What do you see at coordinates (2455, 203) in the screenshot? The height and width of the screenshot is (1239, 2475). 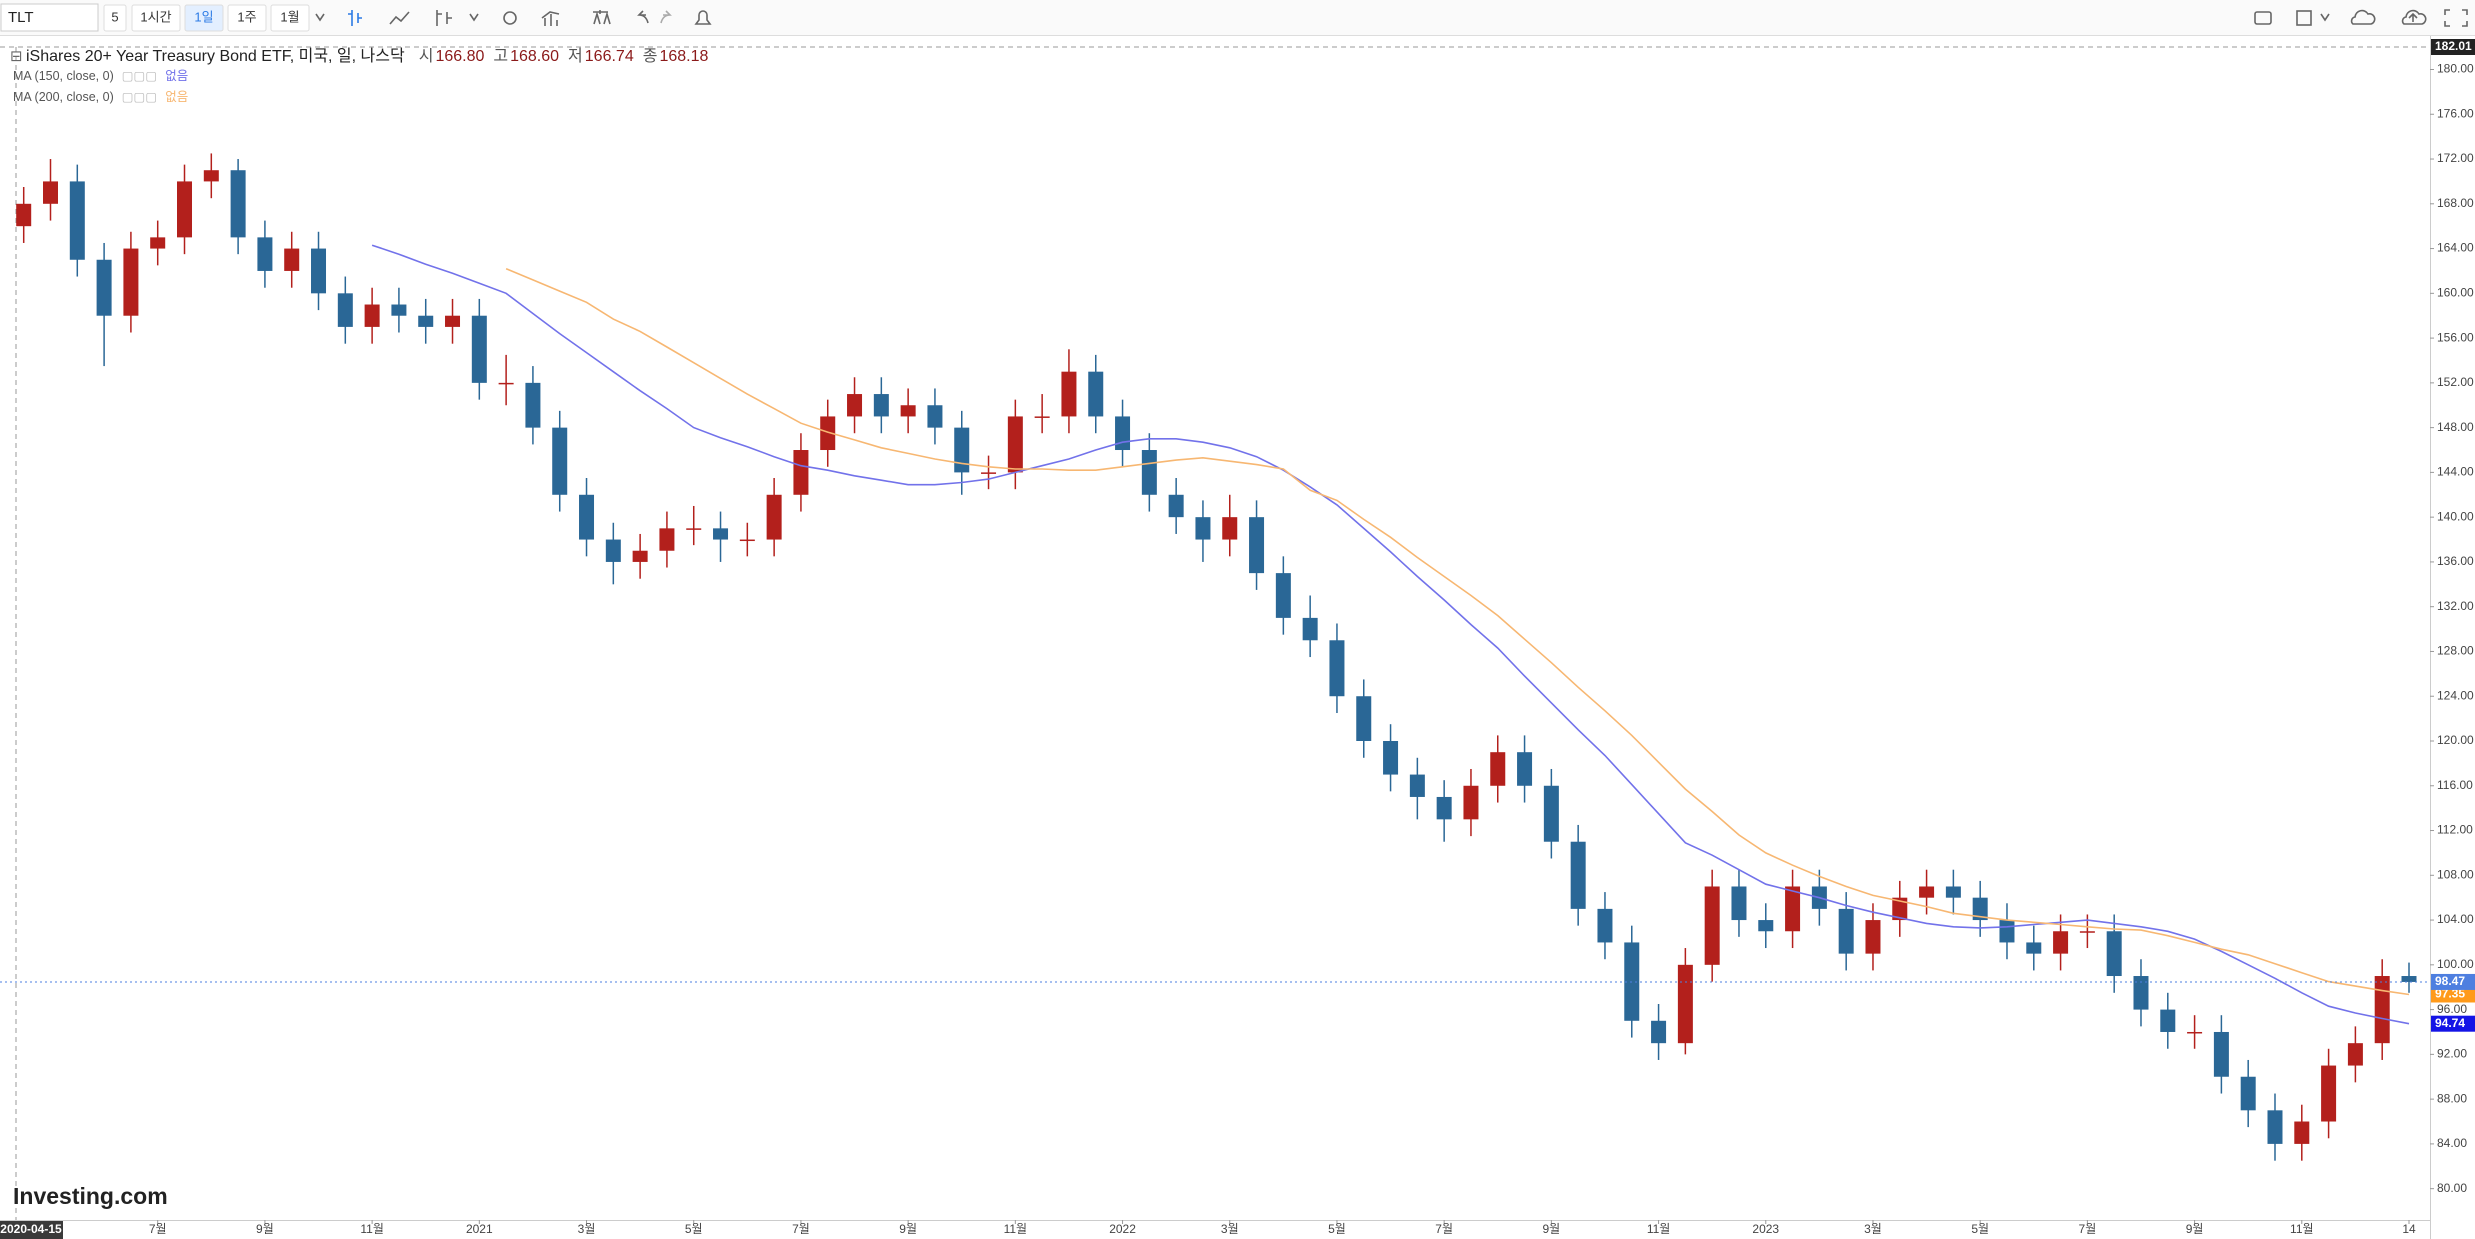 I see `y-tick-label: 168.00` at bounding box center [2455, 203].